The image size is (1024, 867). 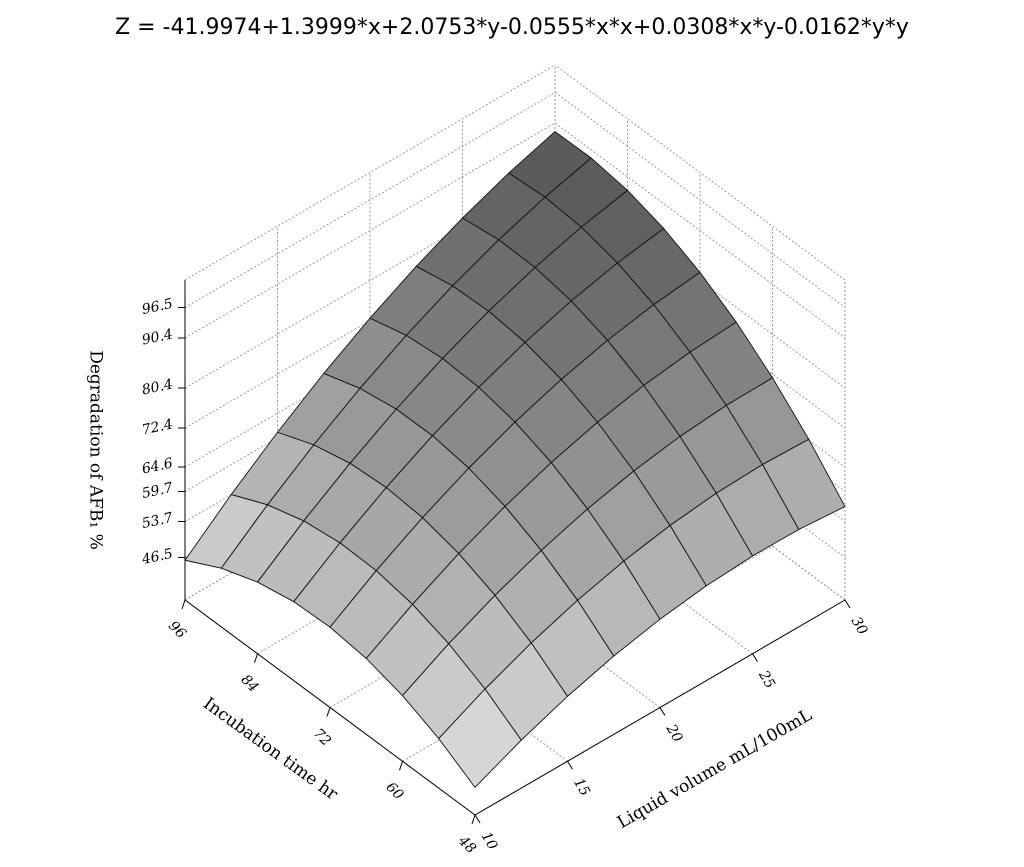 What do you see at coordinates (156, 557) in the screenshot?
I see `z-tick-label: 46.5` at bounding box center [156, 557].